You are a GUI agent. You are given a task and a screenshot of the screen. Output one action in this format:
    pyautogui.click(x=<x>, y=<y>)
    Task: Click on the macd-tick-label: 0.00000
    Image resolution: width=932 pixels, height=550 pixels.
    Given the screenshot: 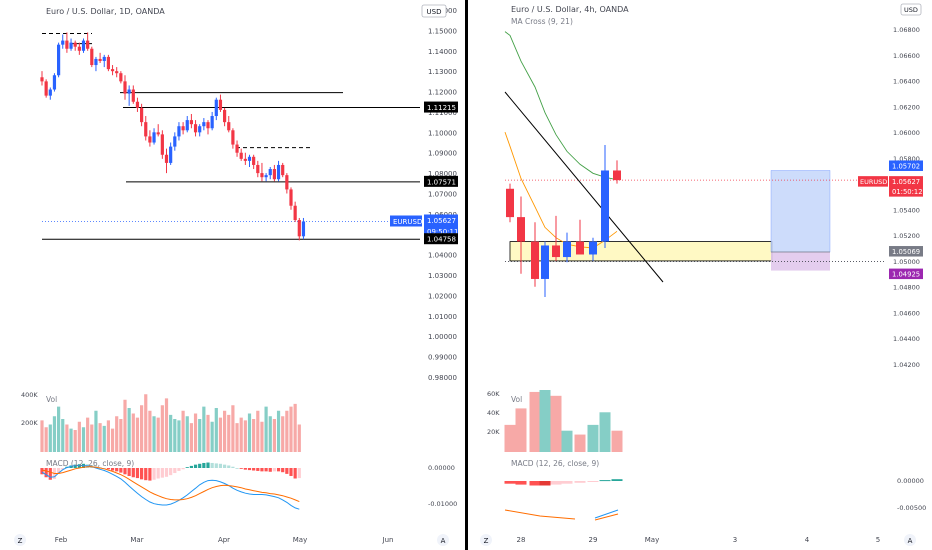 What is the action you would take?
    pyautogui.click(x=441, y=468)
    